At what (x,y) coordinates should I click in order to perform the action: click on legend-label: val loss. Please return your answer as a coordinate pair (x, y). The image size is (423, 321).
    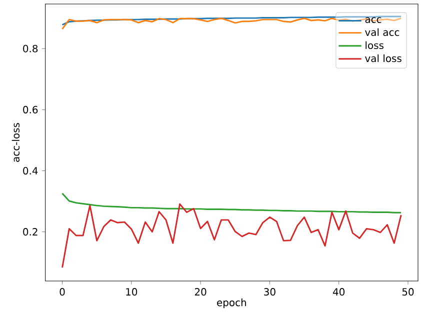
    Looking at the image, I should click on (383, 58).